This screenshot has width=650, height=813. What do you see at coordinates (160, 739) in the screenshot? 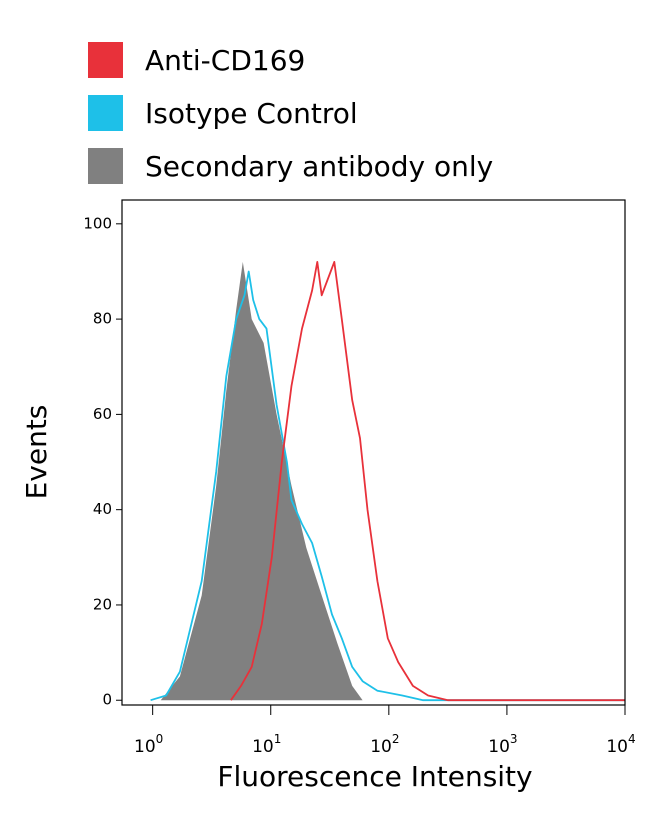
I see `x-tick-power: 0` at bounding box center [160, 739].